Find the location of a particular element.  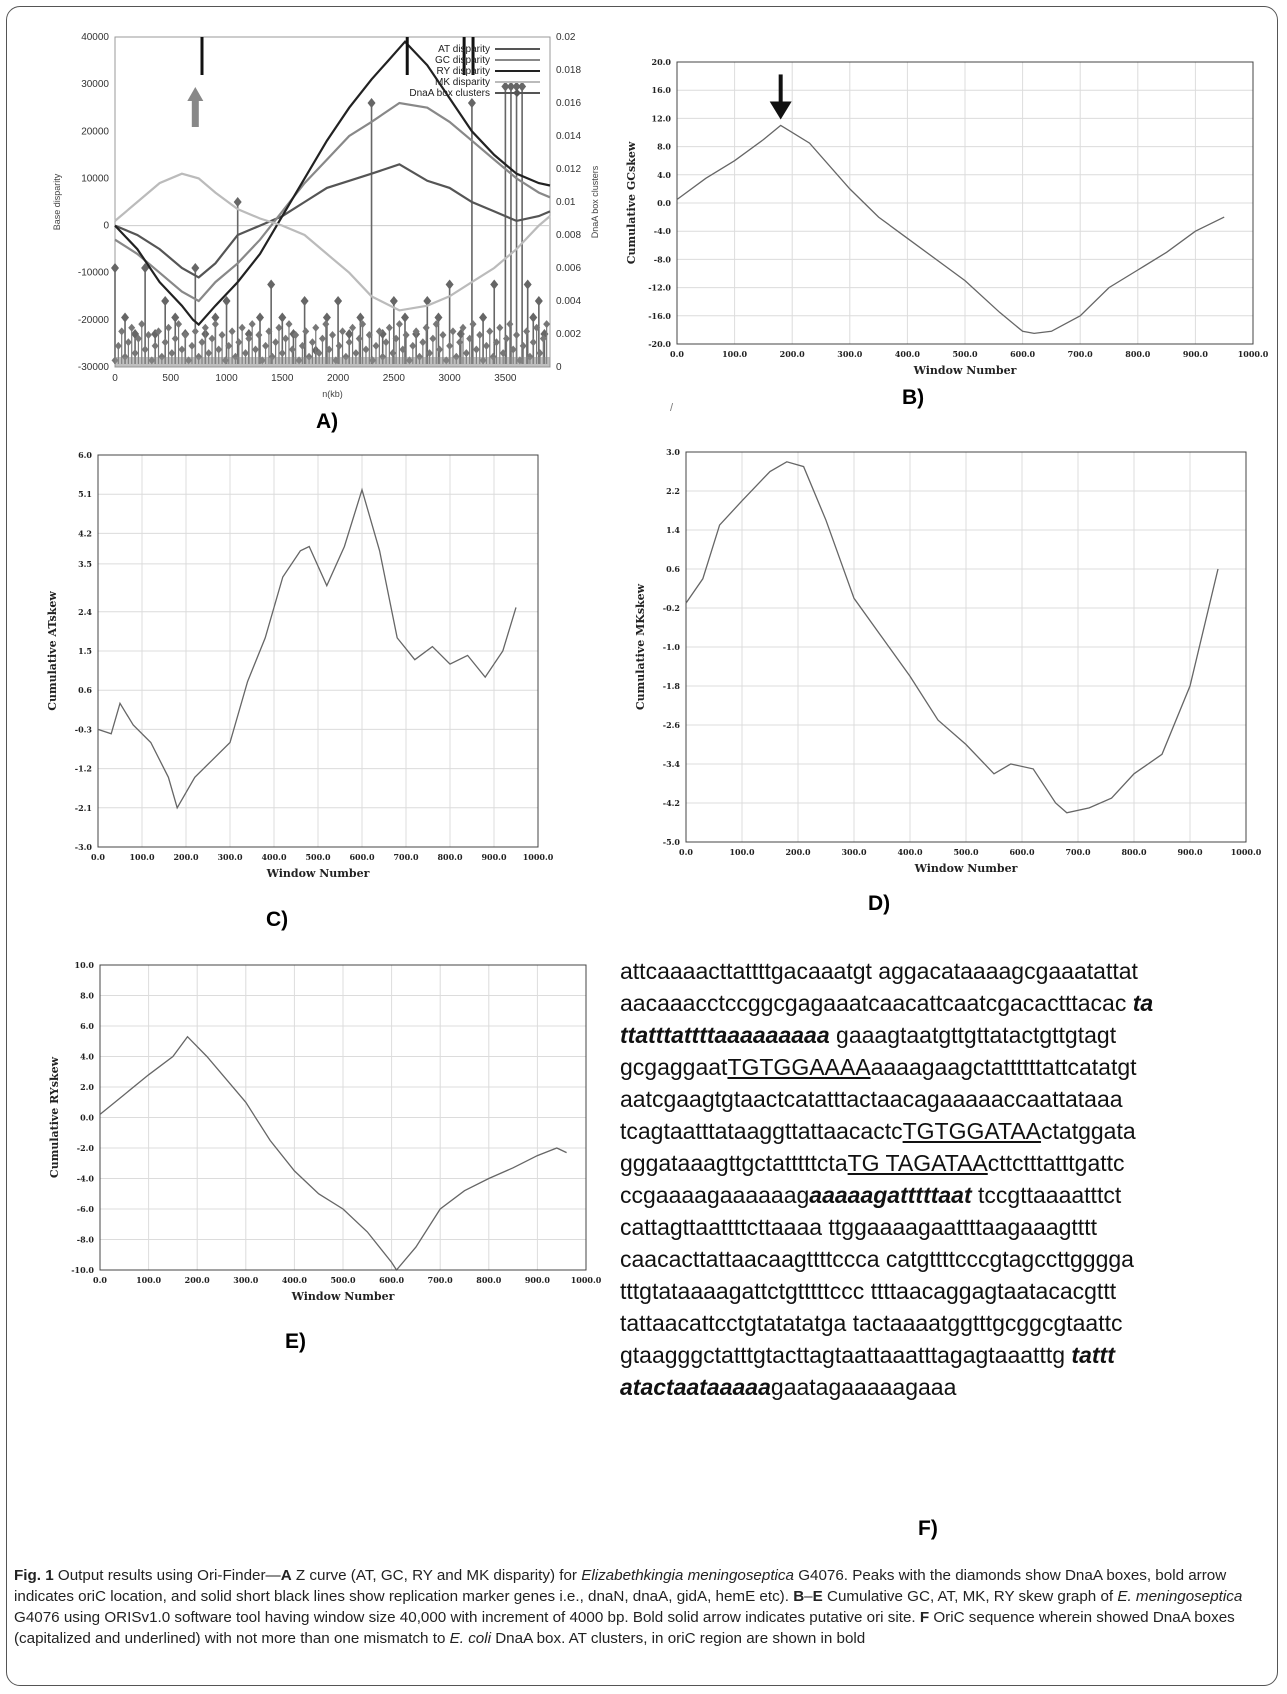

y-tick-label: 20.0 is located at coordinates (662, 62).